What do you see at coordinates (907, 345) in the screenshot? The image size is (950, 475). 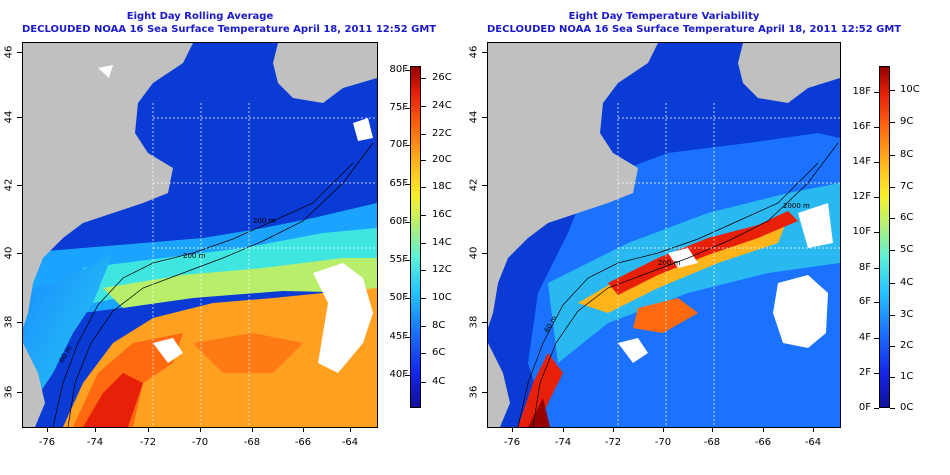 I see `cb2-c-label-8: 2C` at bounding box center [907, 345].